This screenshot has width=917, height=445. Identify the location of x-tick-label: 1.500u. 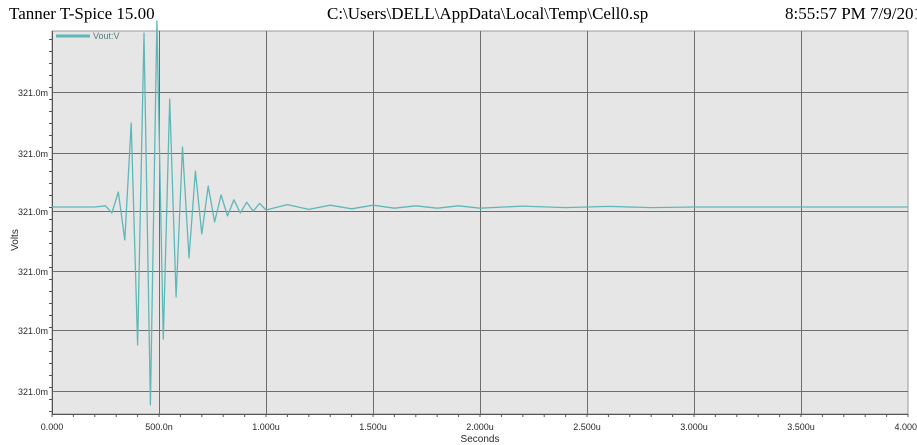
(373, 427).